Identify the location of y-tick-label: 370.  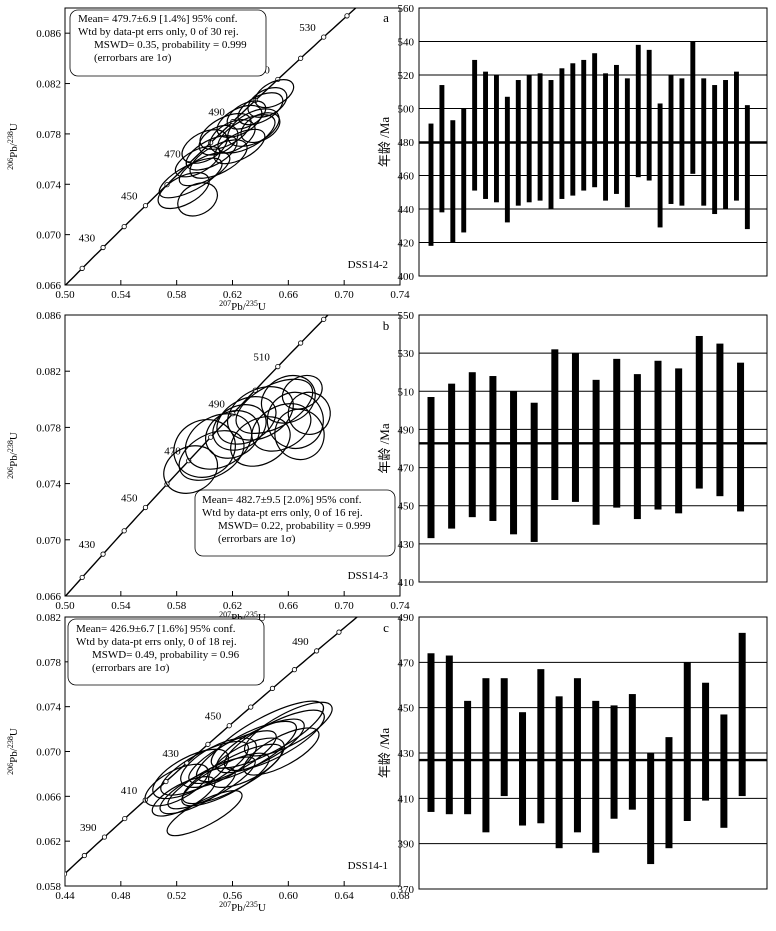
(406, 890).